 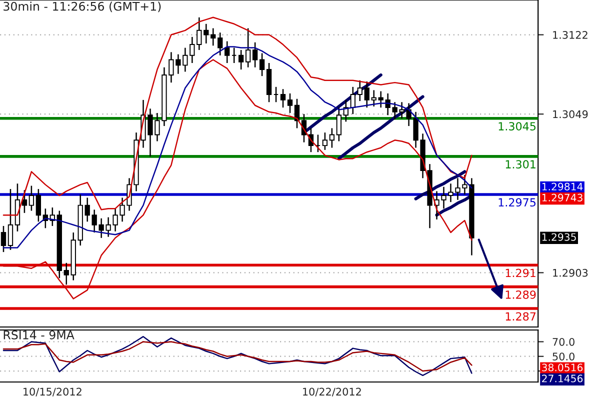 What do you see at coordinates (559, 237) in the screenshot?
I see `text: 1.2935` at bounding box center [559, 237].